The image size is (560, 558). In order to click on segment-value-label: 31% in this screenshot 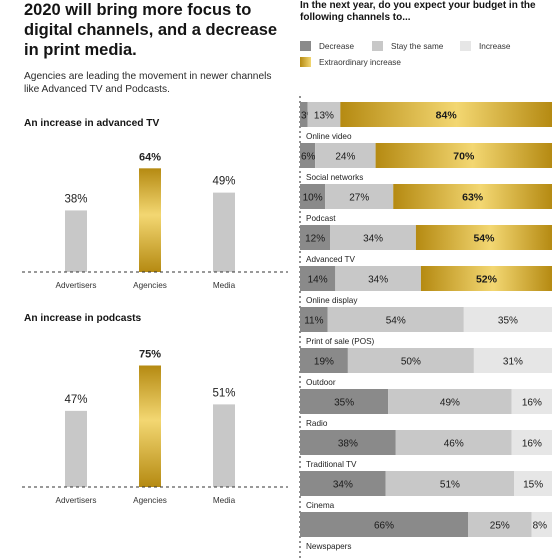, I will do `click(513, 362)`.